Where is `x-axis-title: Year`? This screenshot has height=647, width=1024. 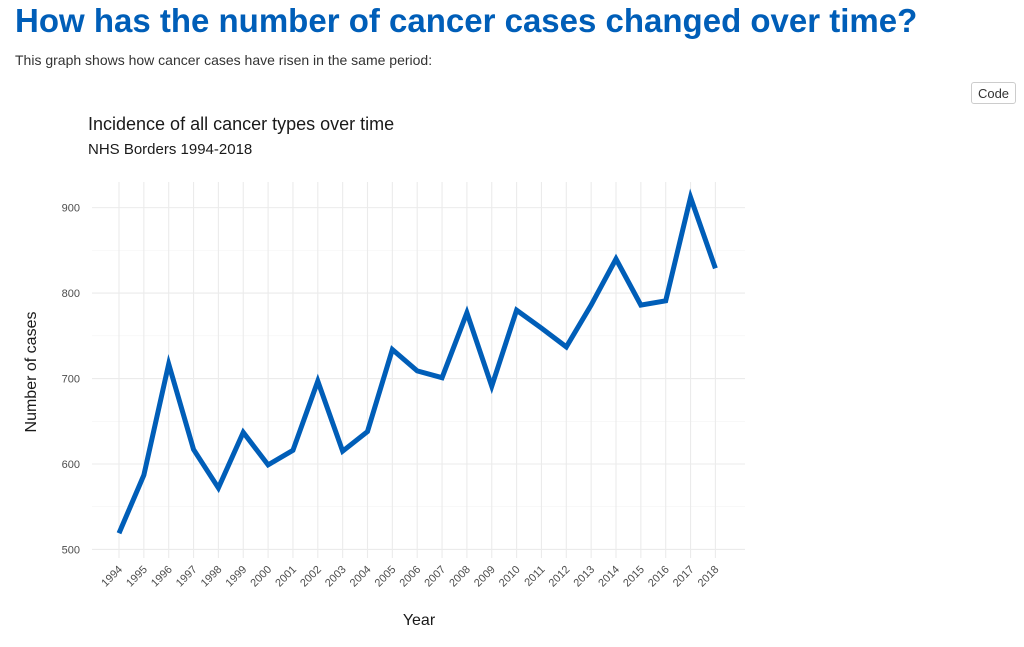 x-axis-title: Year is located at coordinates (419, 620).